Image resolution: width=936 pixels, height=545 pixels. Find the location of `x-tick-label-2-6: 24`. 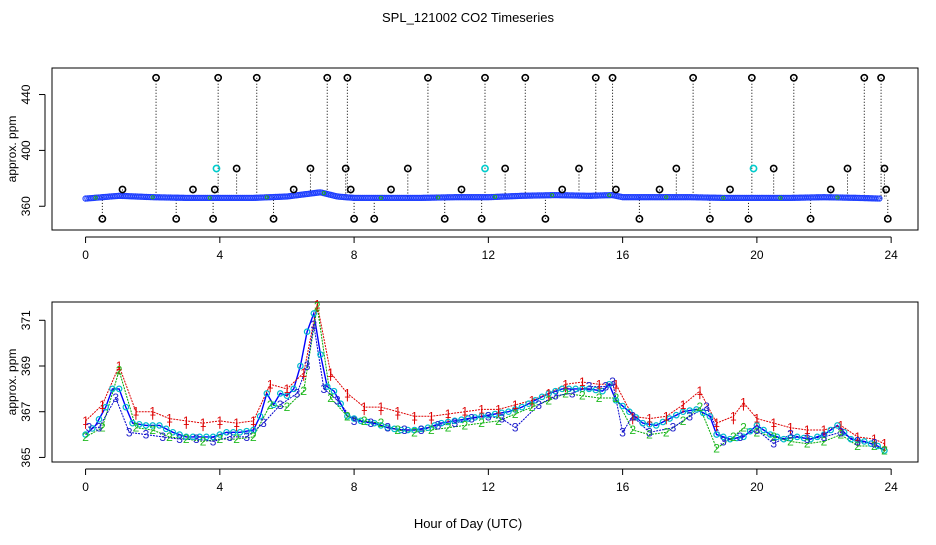

x-tick-label-2-6: 24 is located at coordinates (891, 487).